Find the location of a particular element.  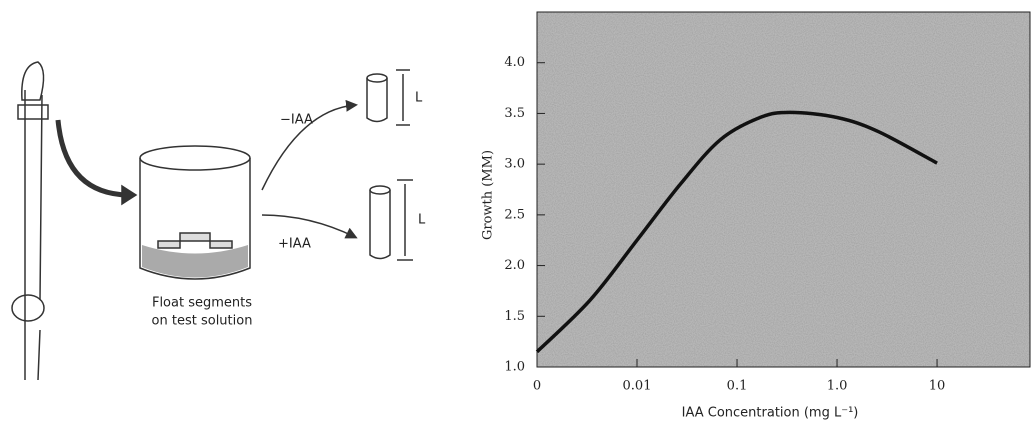

minus-label: −IAA is located at coordinates (296, 120).